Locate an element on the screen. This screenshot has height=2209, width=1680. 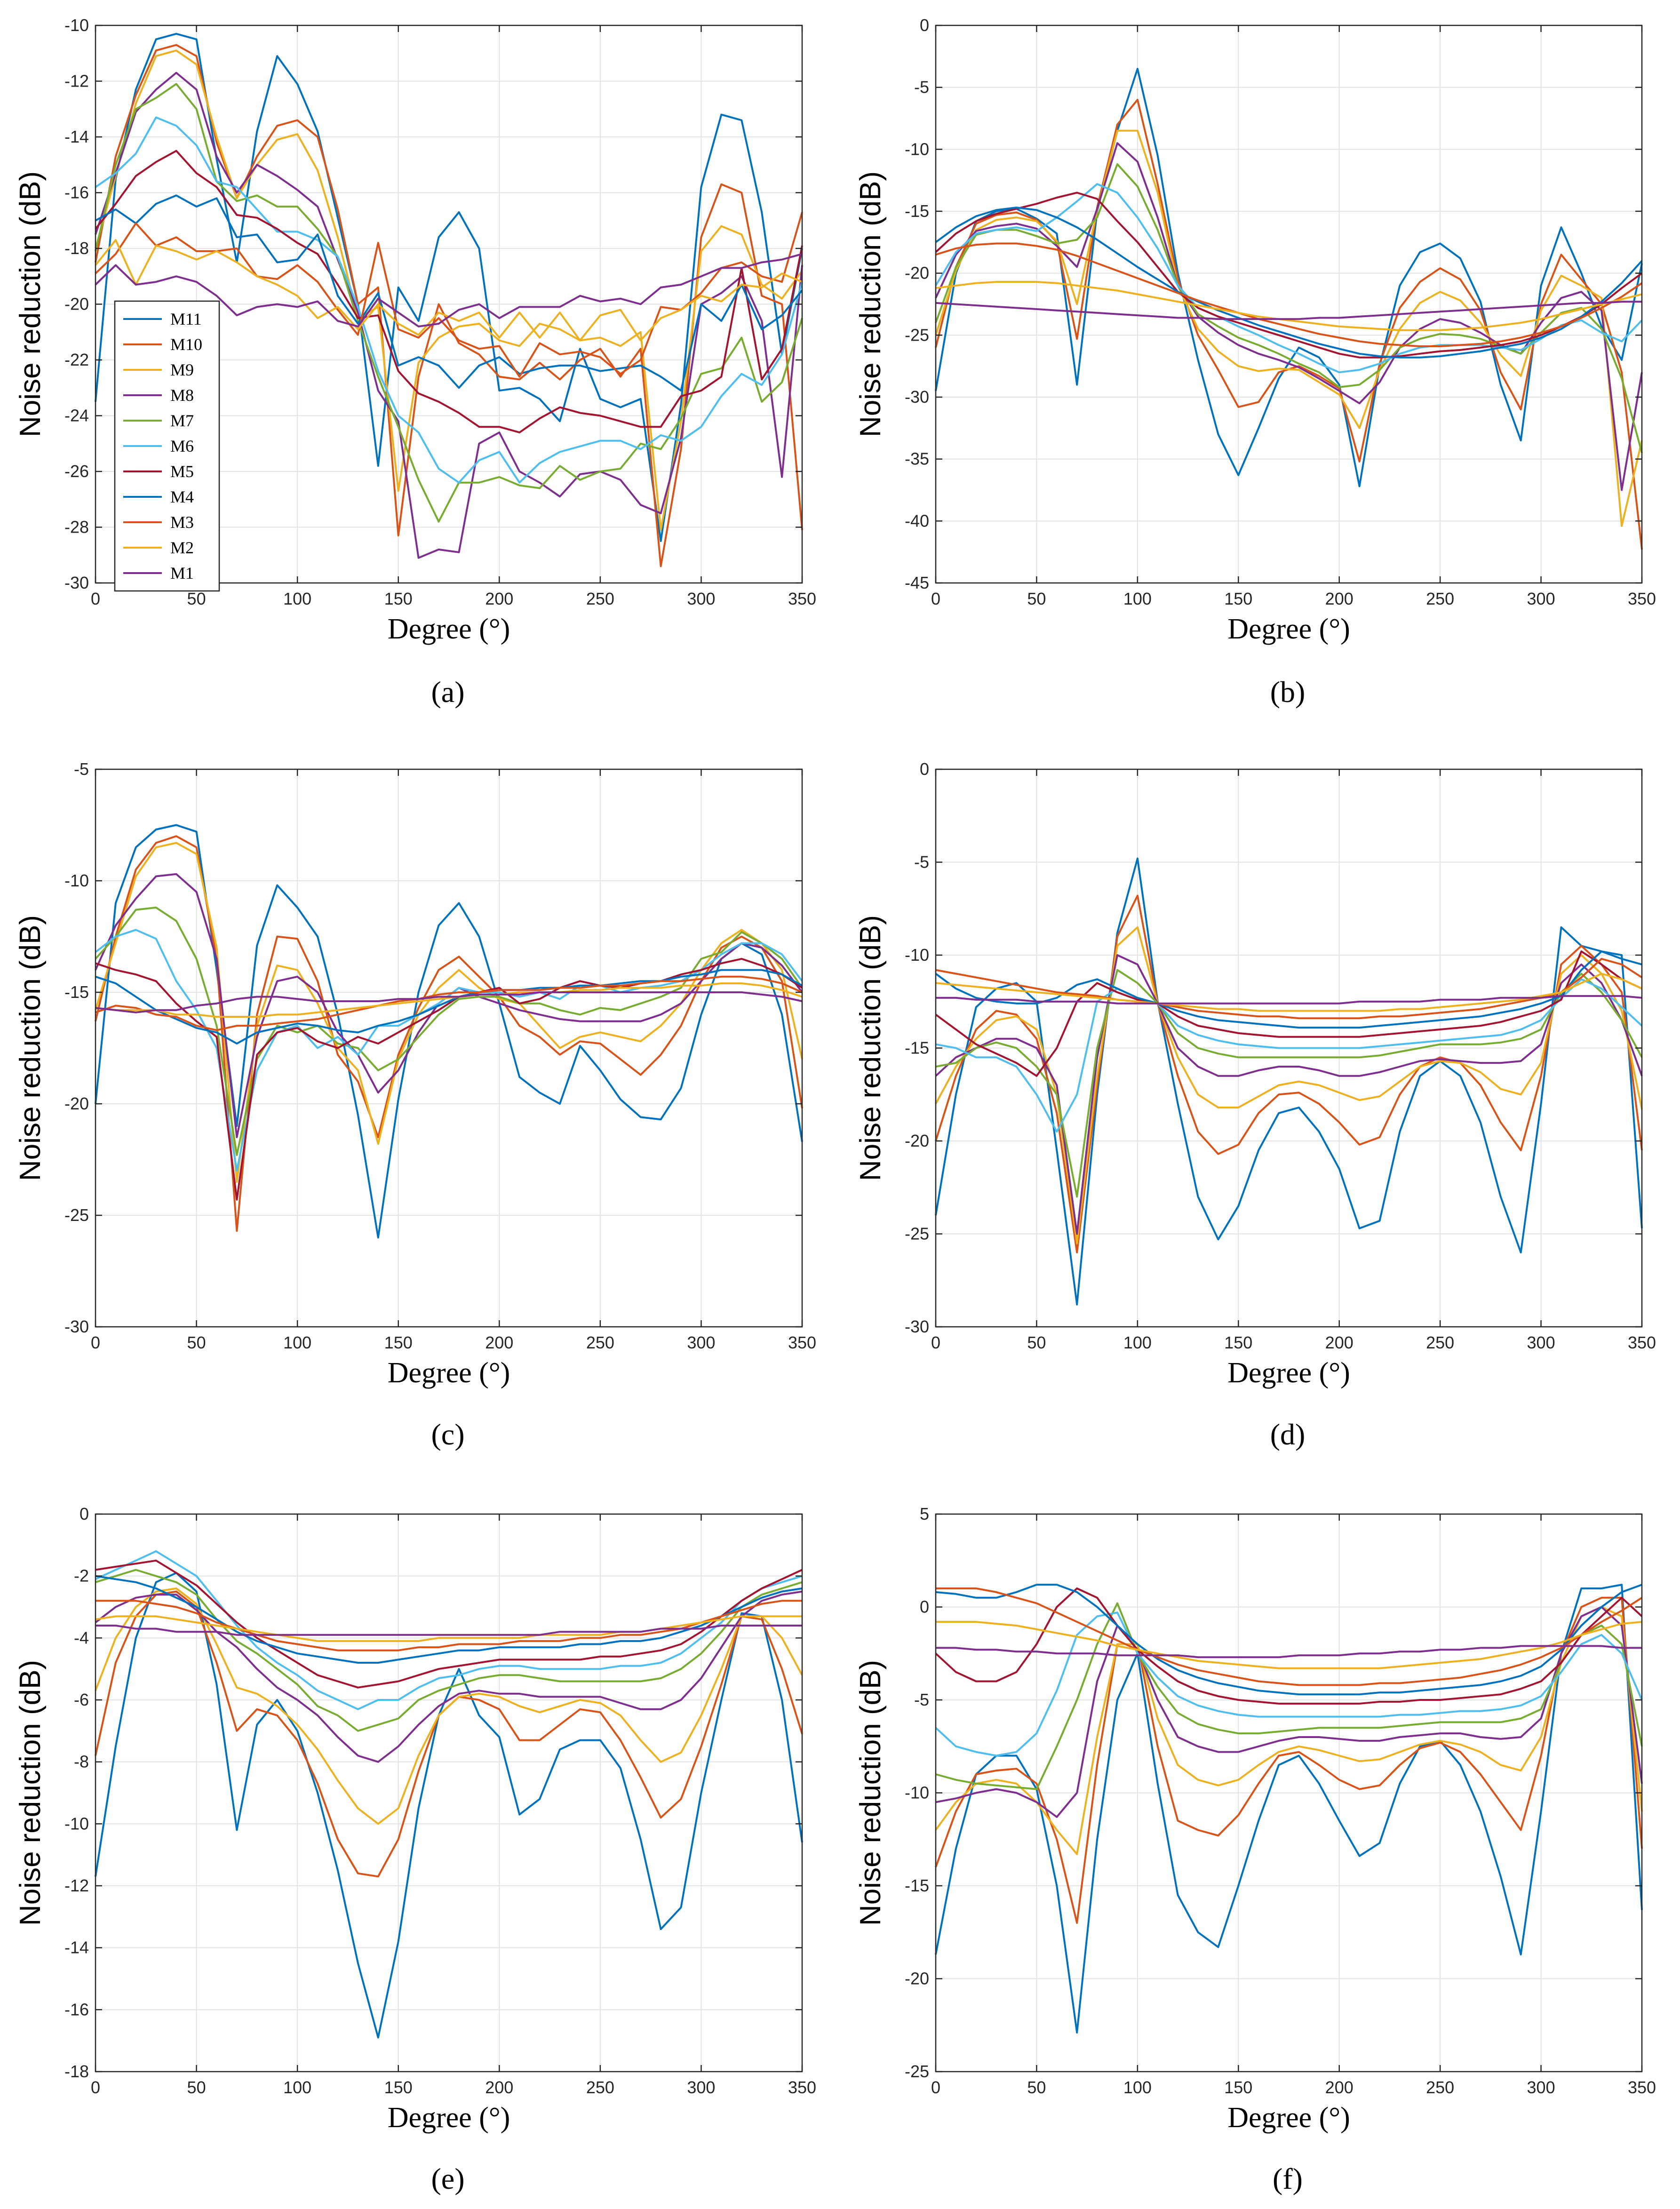
series-line-m7 is located at coordinates (449, 1650).